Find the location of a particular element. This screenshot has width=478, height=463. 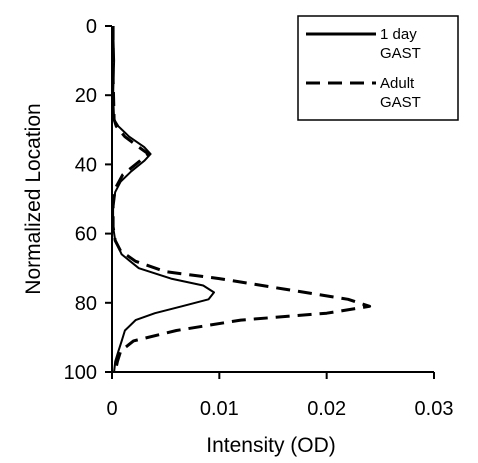

legend-label-adult: Adult is located at coordinates (397, 83).